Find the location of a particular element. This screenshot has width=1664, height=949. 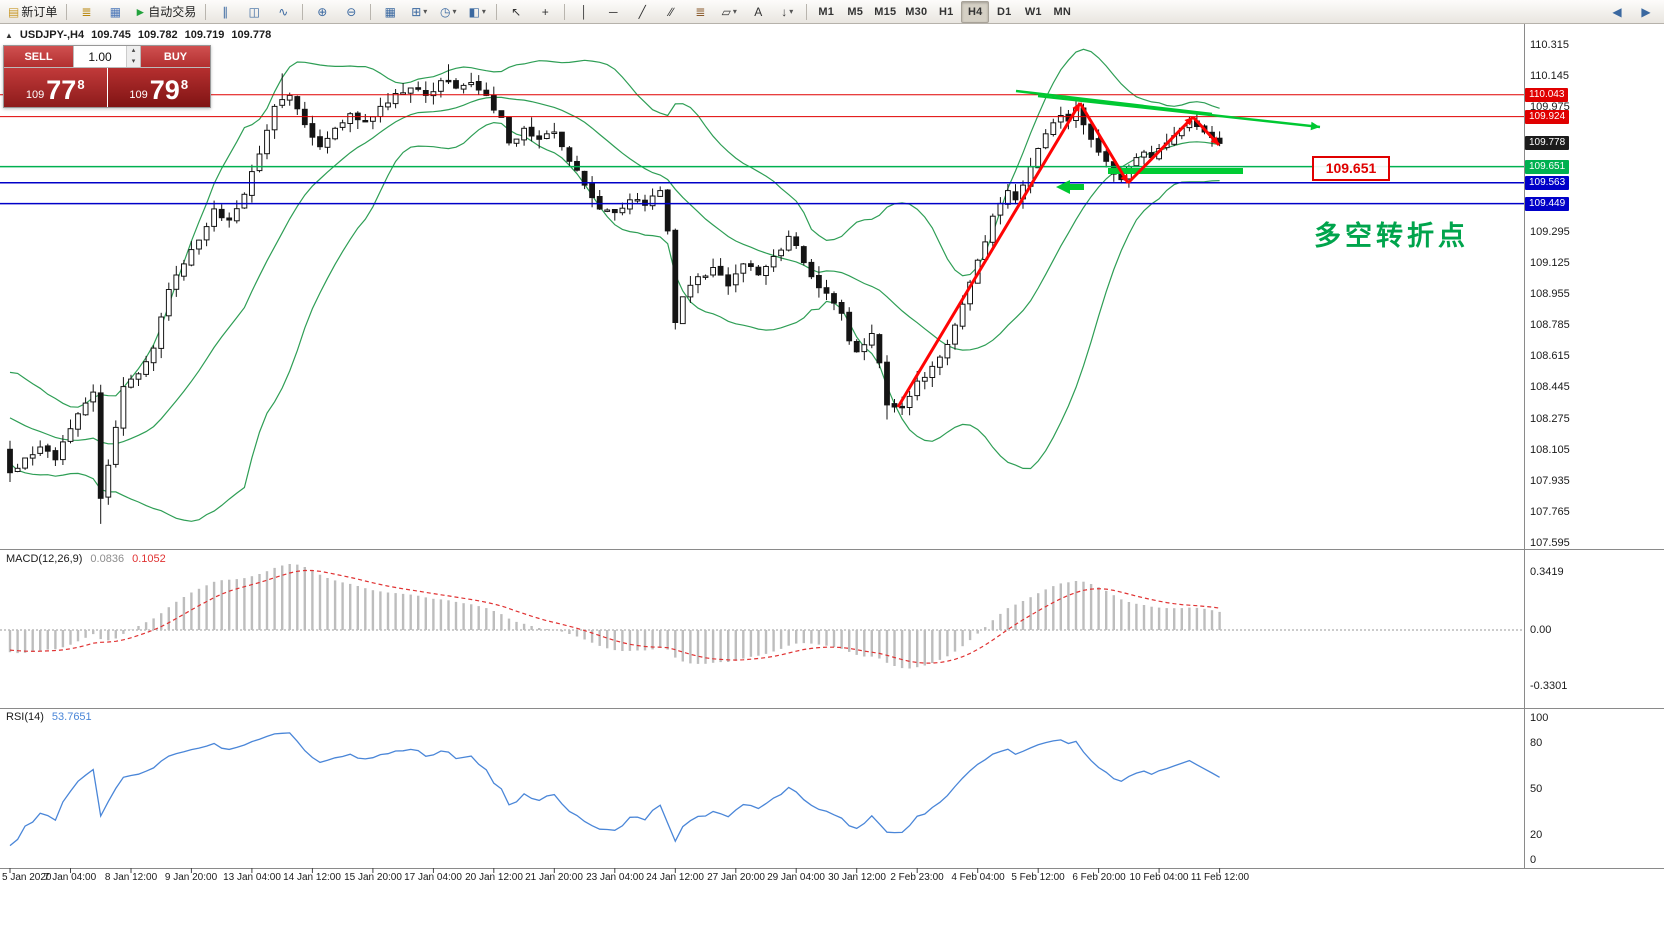

timeframe-w1-button-label: W1 is located at coordinates (1033, 11).